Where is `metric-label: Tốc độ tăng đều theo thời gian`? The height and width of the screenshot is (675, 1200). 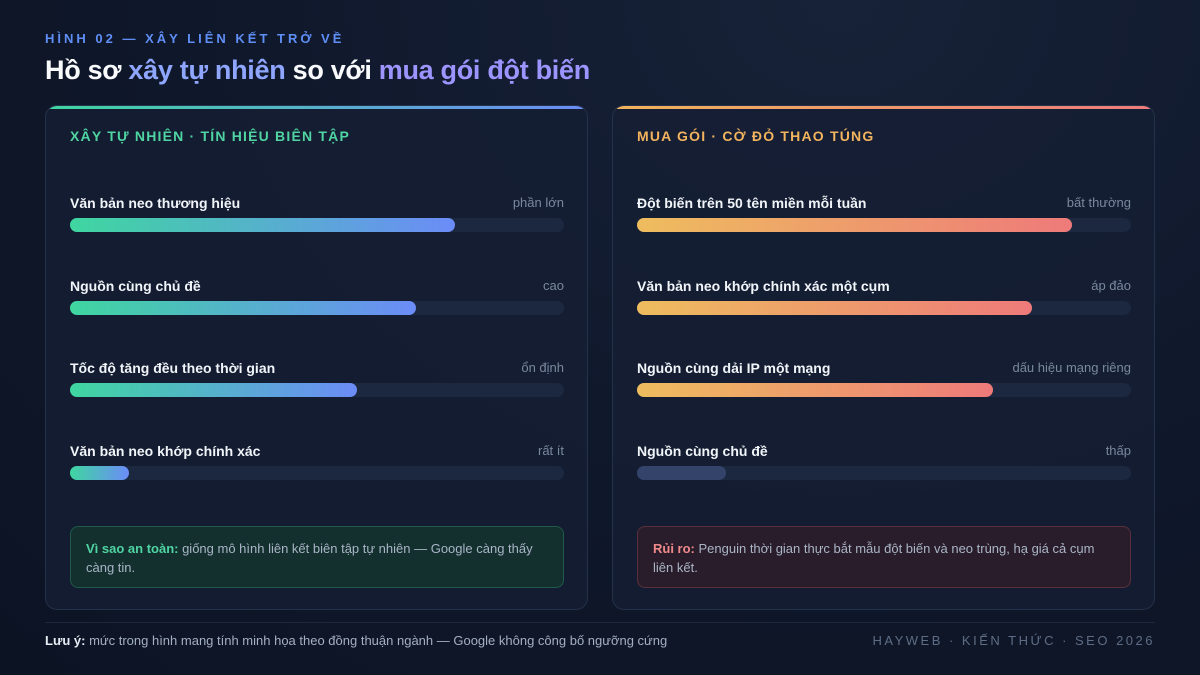 metric-label: Tốc độ tăng đều theo thời gian is located at coordinates (173, 368).